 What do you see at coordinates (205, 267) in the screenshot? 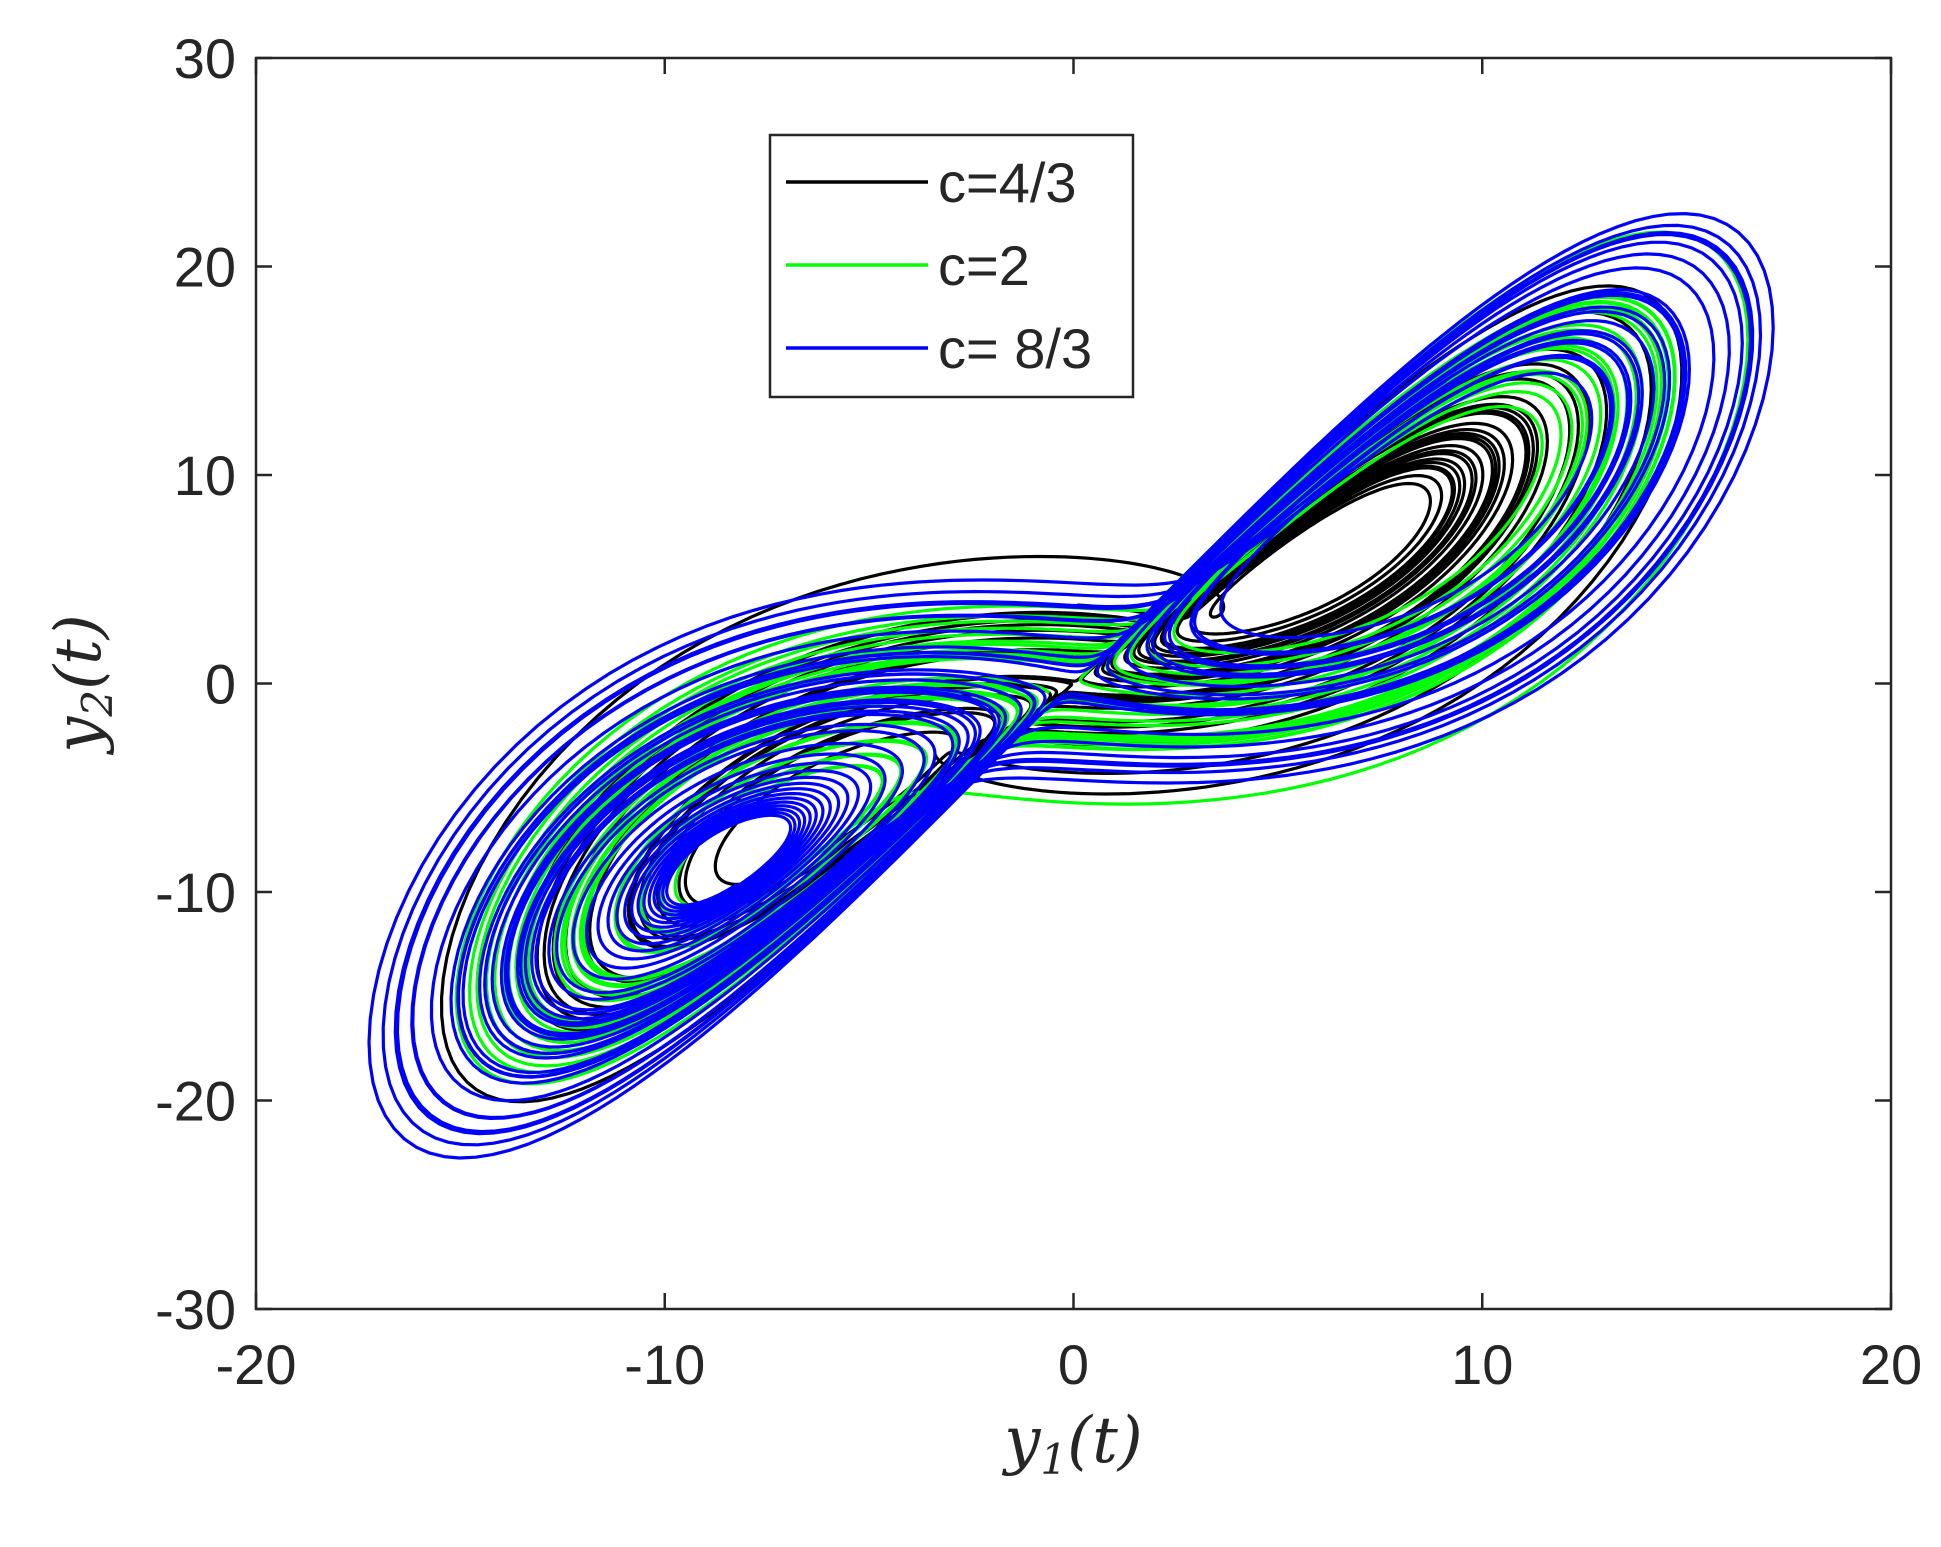
I see `y-tick-label: 20` at bounding box center [205, 267].